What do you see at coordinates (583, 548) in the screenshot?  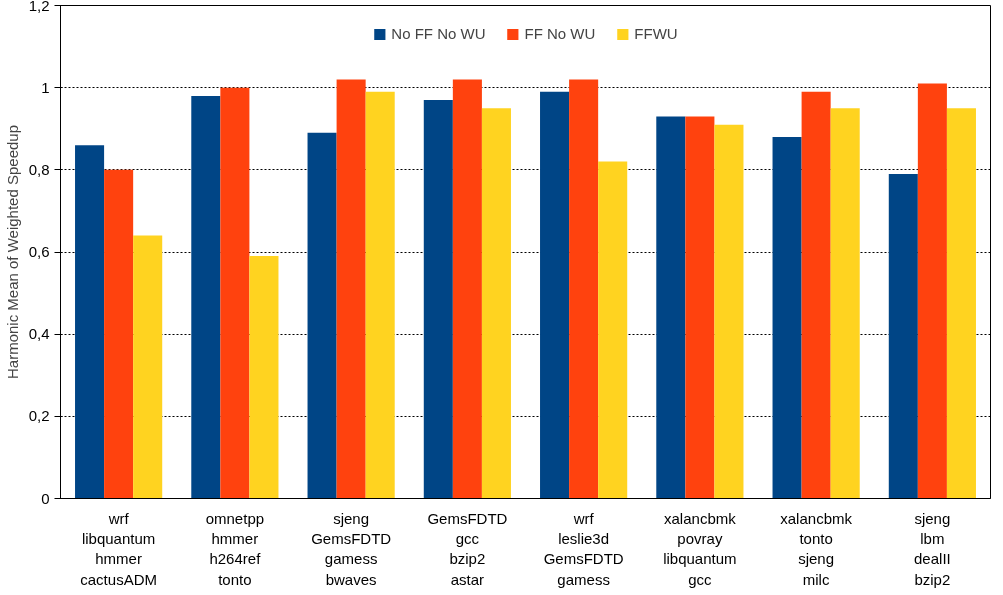 I see `x-tick-label: wrf leslie3d GemsFDTD gamess` at bounding box center [583, 548].